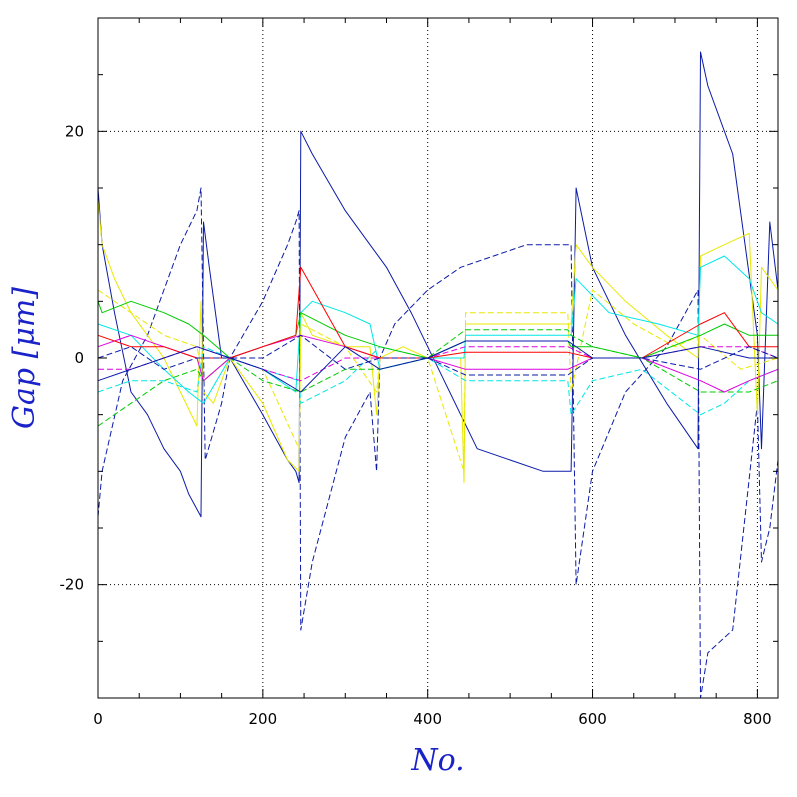 The height and width of the screenshot is (797, 797). What do you see at coordinates (592, 719) in the screenshot?
I see `x-tick-label: 600` at bounding box center [592, 719].